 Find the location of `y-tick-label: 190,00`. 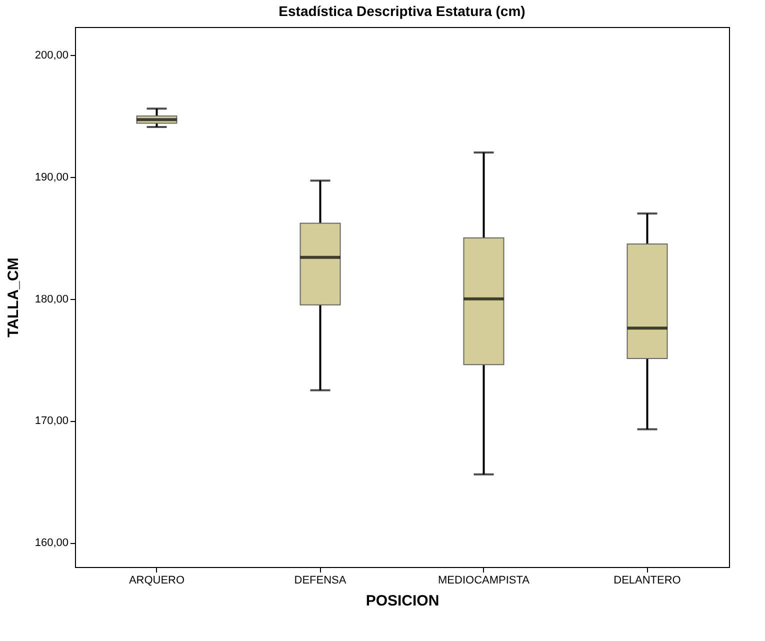

y-tick-label: 190,00 is located at coordinates (51, 177).